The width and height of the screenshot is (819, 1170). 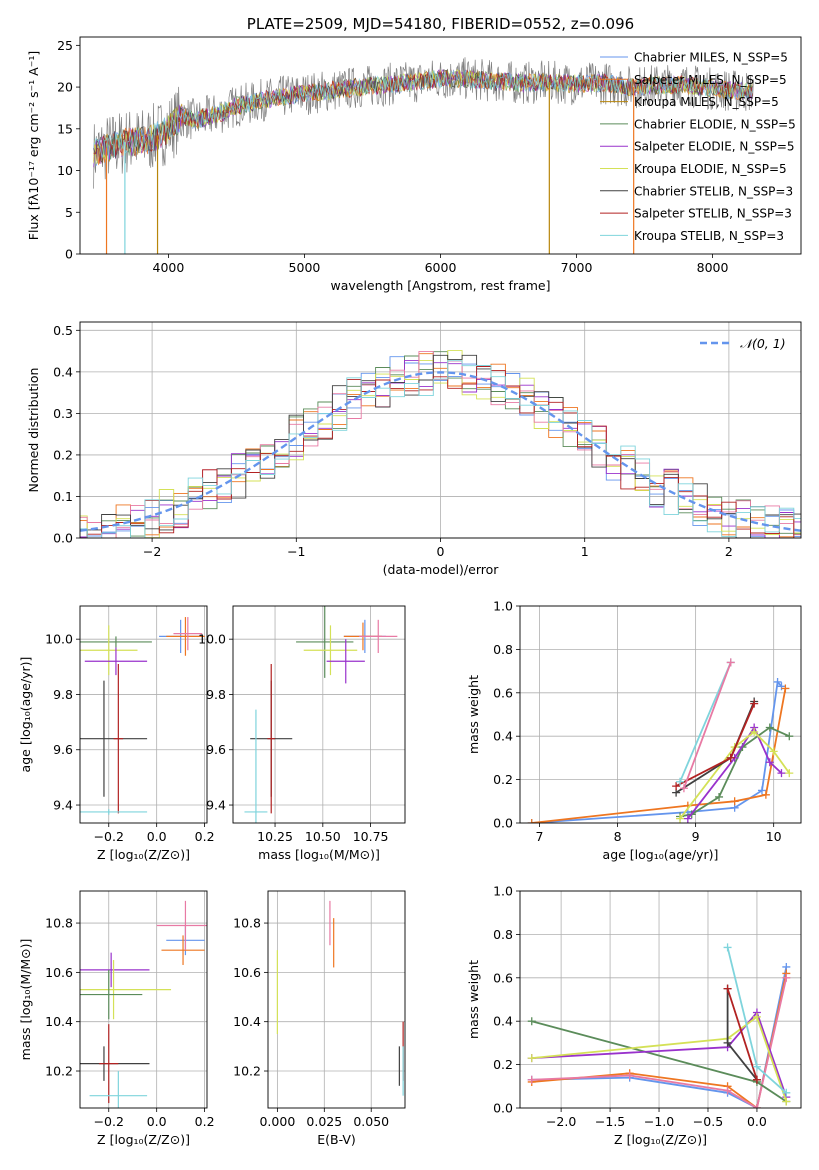 What do you see at coordinates (69, 254) in the screenshot?
I see `y-tick-label: 0` at bounding box center [69, 254].